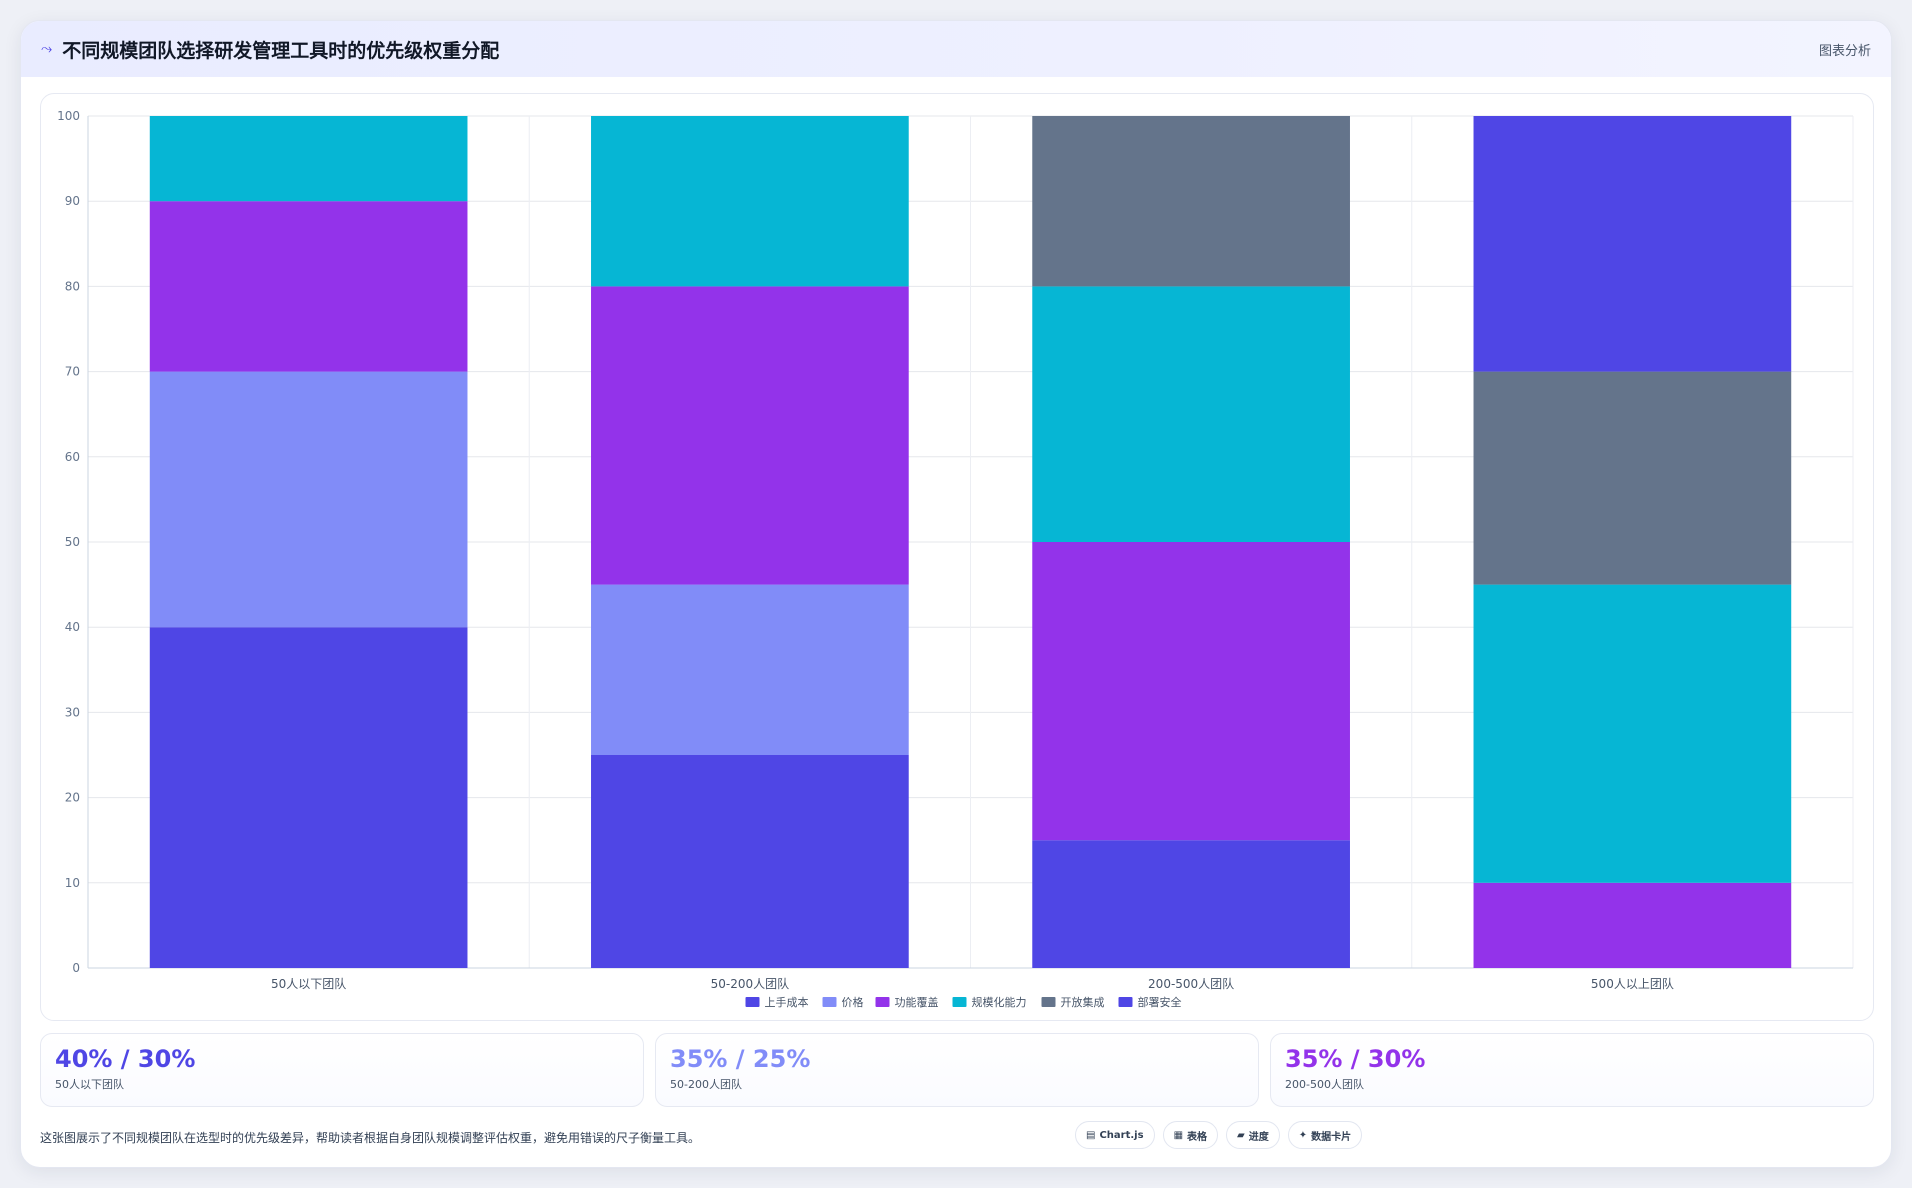  I want to click on trend-icon: ⤳, so click(47, 49).